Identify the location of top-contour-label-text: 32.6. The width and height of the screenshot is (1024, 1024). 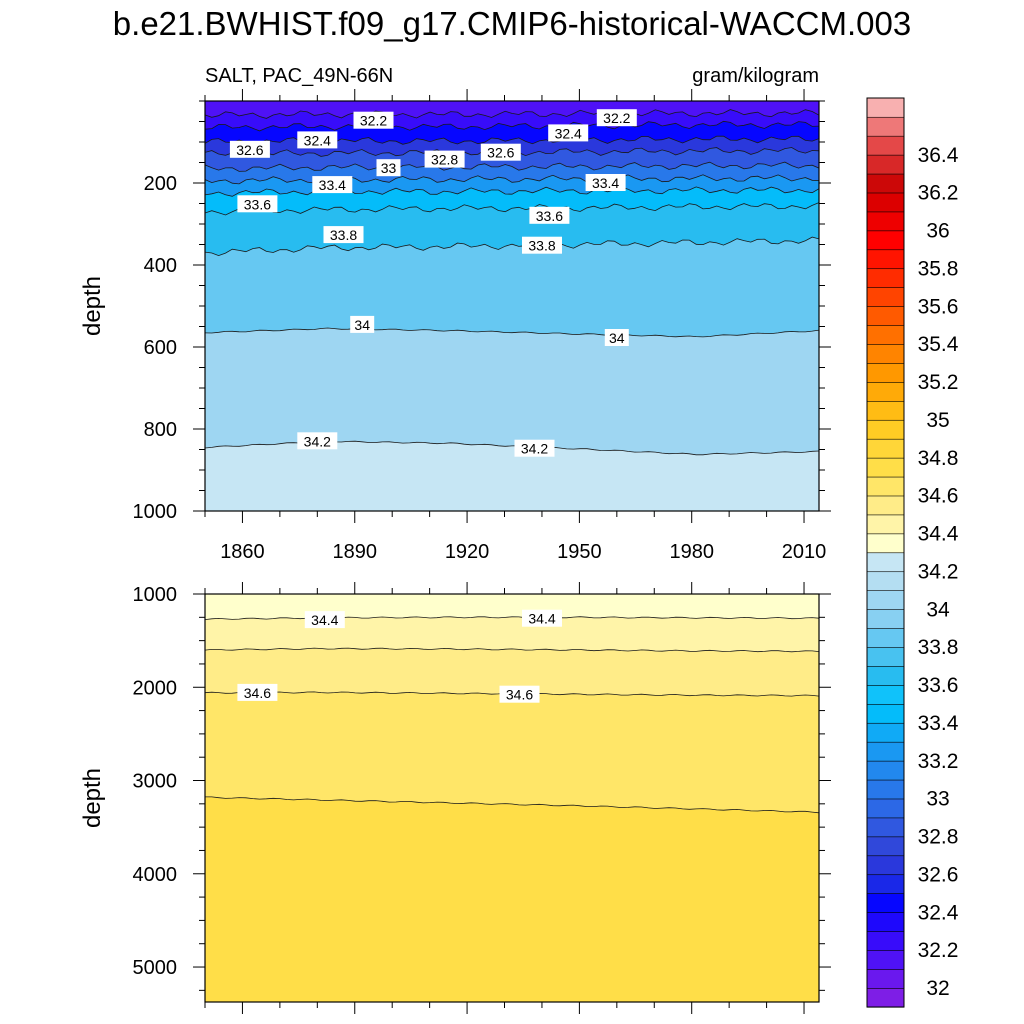
(500, 153).